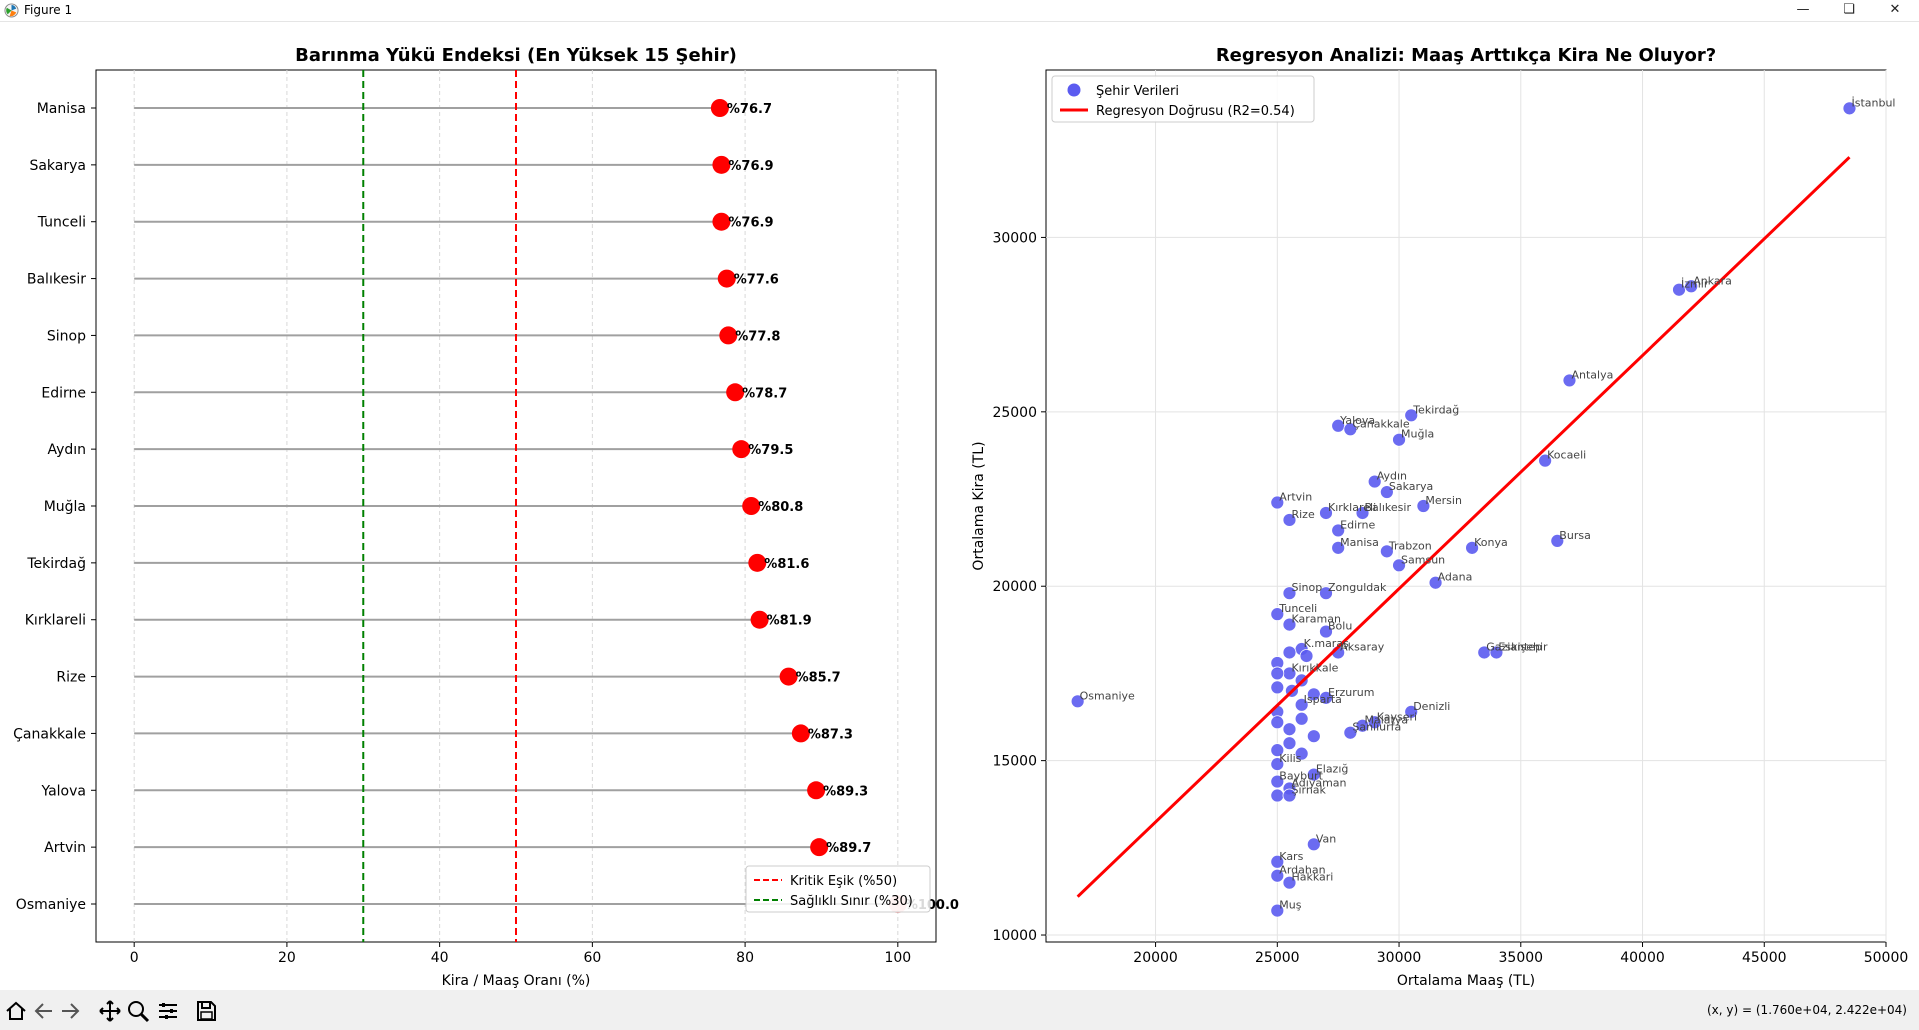 The image size is (1919, 1030). I want to click on point-label: Kocaeli, so click(1566, 455).